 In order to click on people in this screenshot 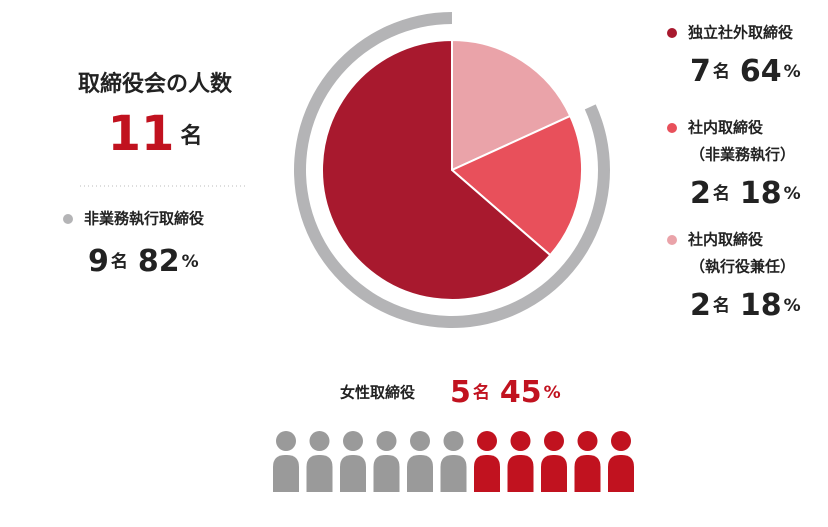, I will do `click(453, 461)`.